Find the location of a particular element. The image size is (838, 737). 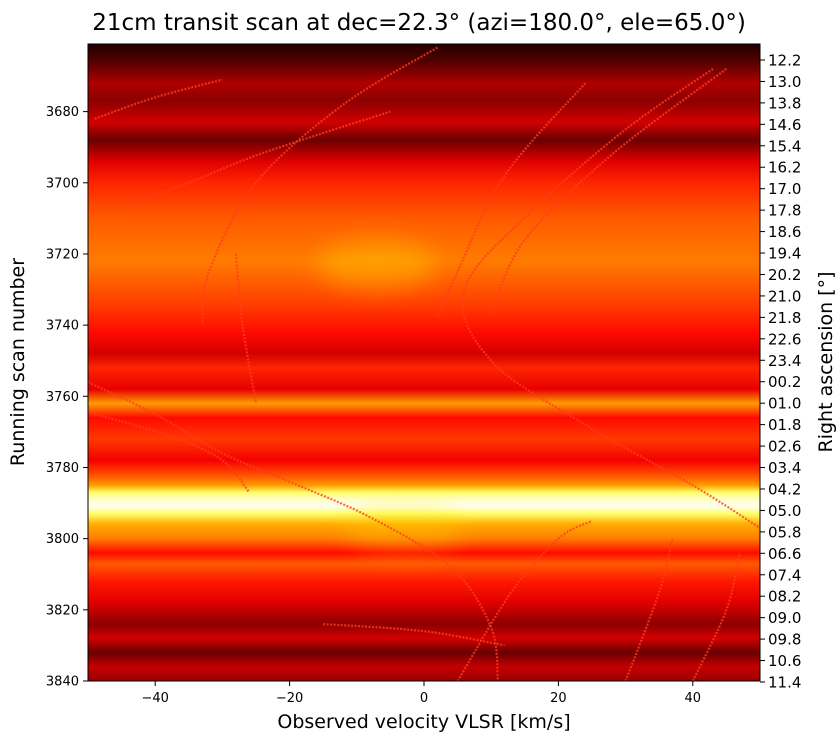

x-tick-label: 20 is located at coordinates (558, 698).